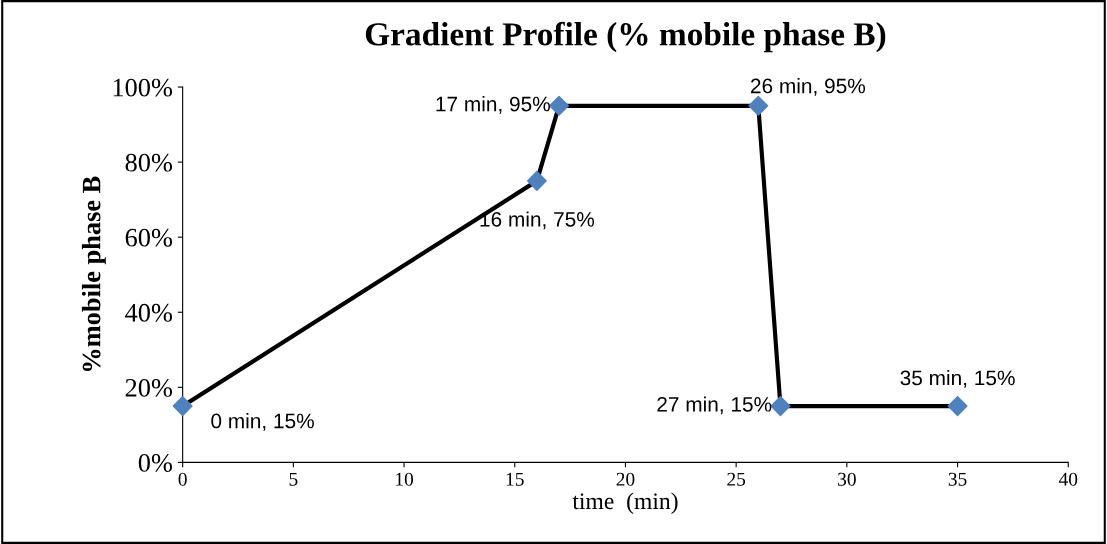 This screenshot has width=1107, height=544. I want to click on y-tick-label: 20%, so click(149, 387).